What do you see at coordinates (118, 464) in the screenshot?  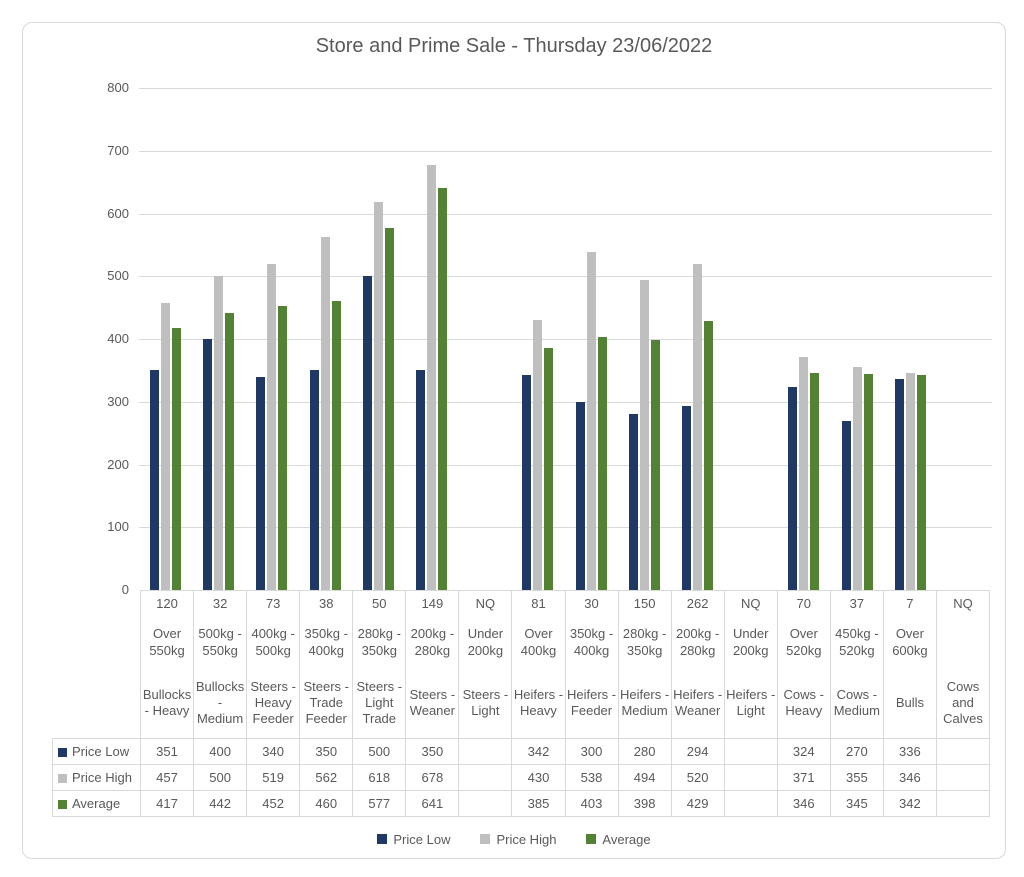 I see `y-axis-tick-label: 200` at bounding box center [118, 464].